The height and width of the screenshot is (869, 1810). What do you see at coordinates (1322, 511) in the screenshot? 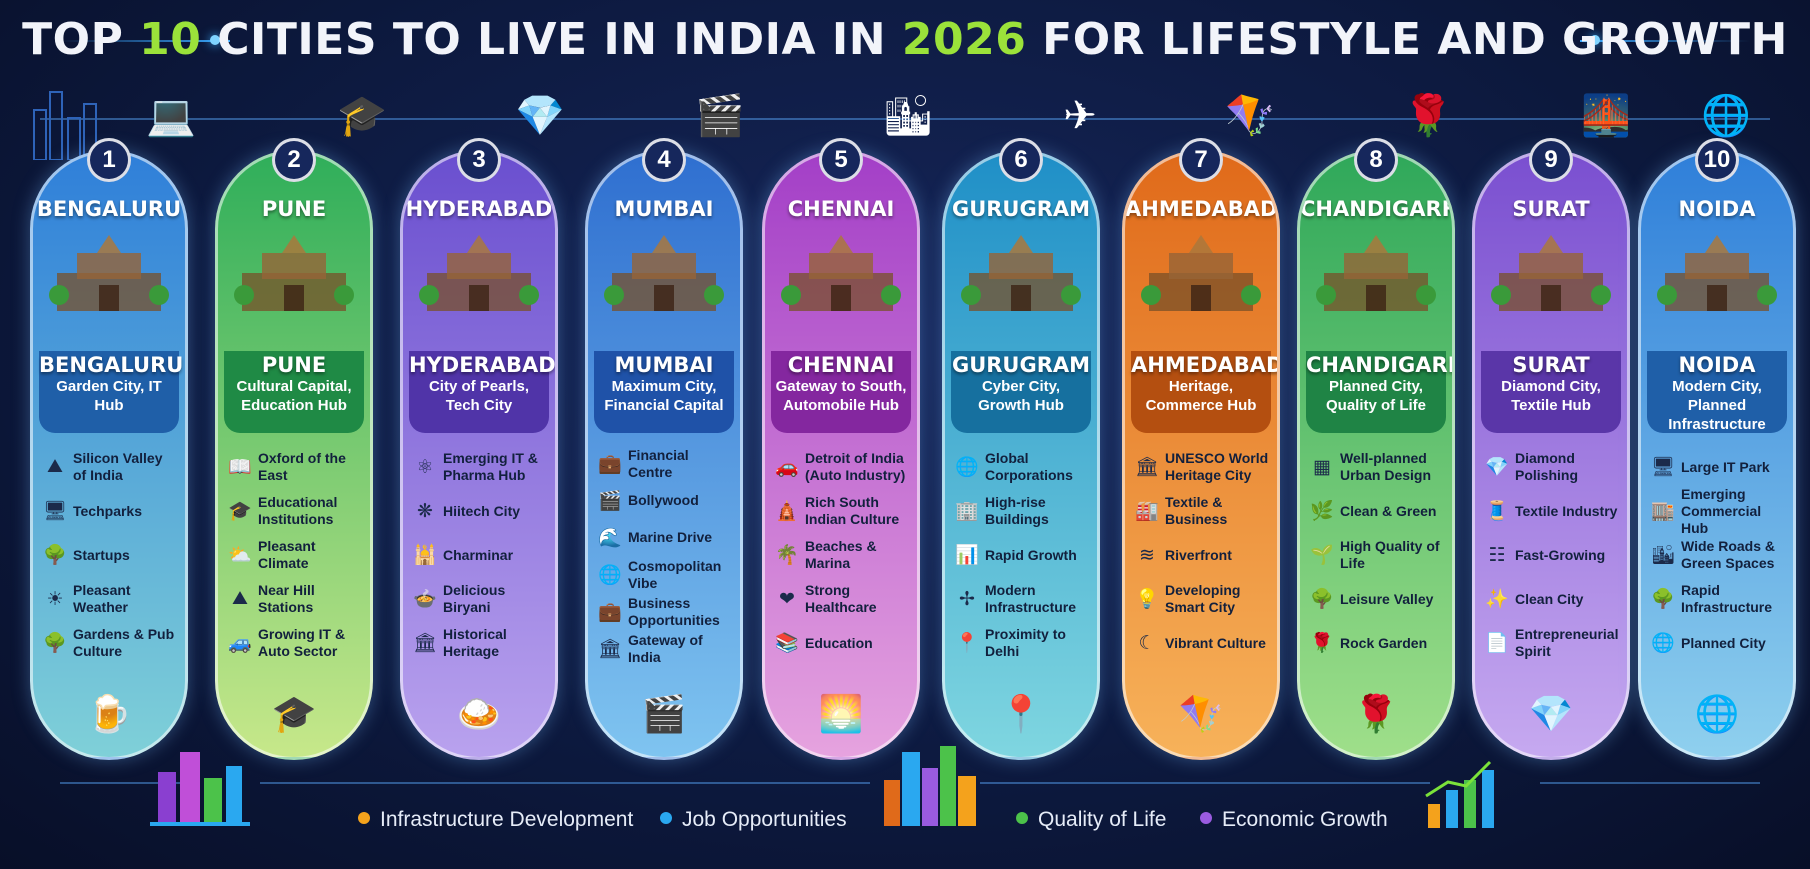
I see `leaf-hand-icon: 🌿` at bounding box center [1322, 511].